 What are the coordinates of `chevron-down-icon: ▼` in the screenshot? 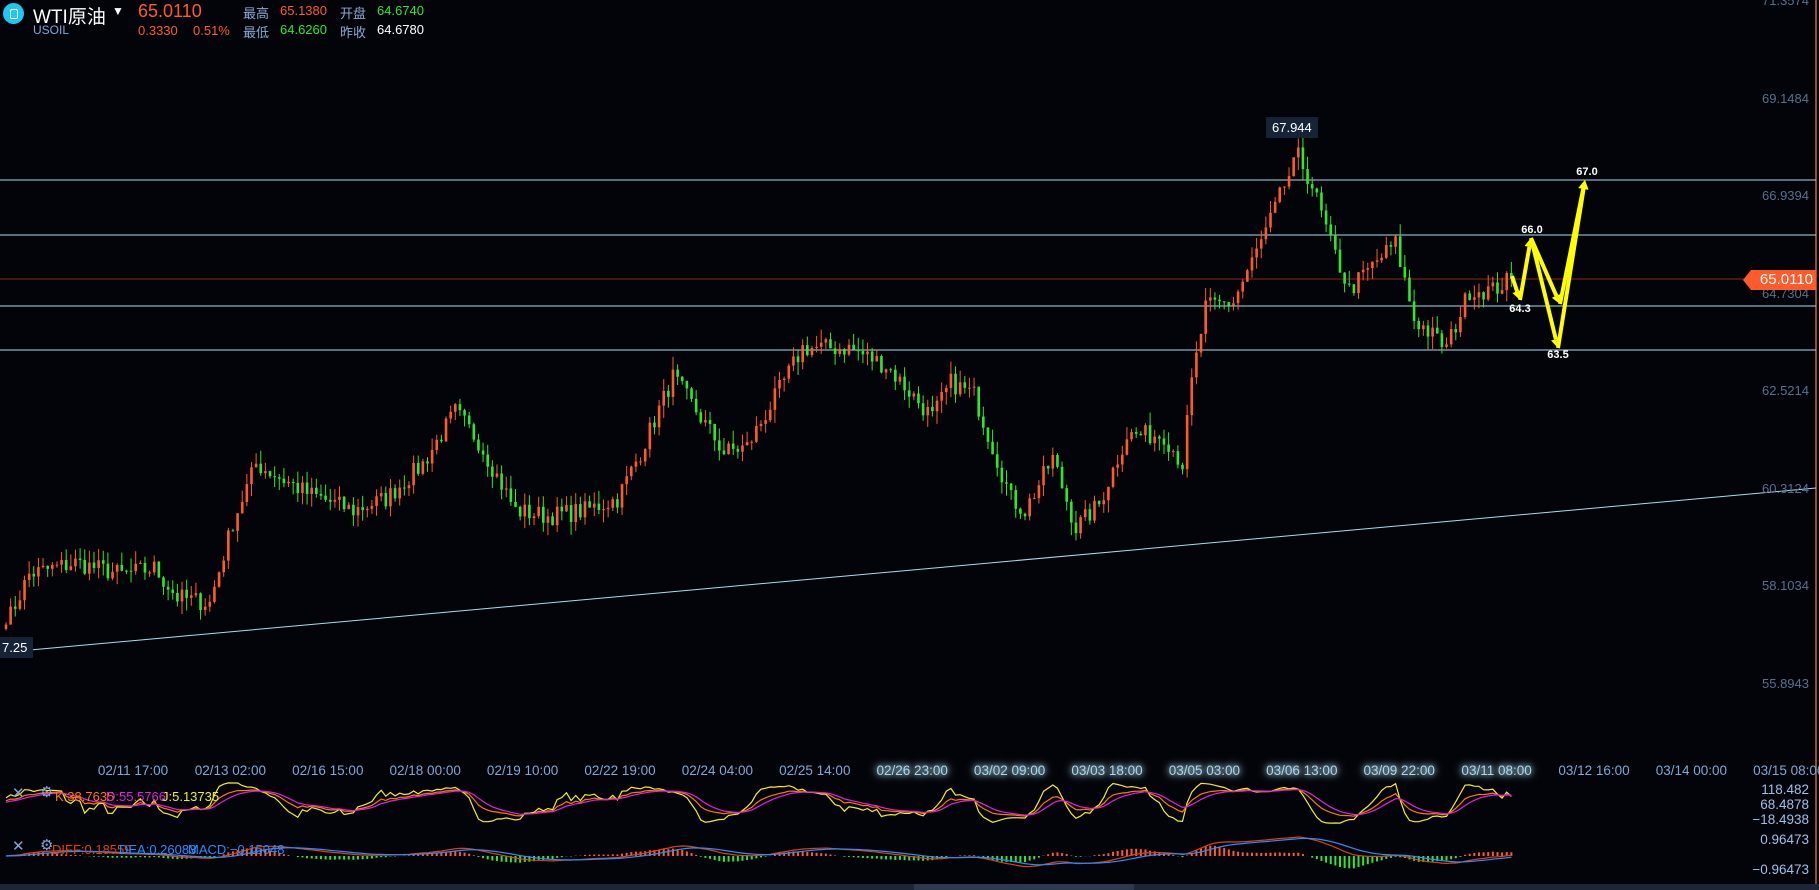 It's located at (118, 11).